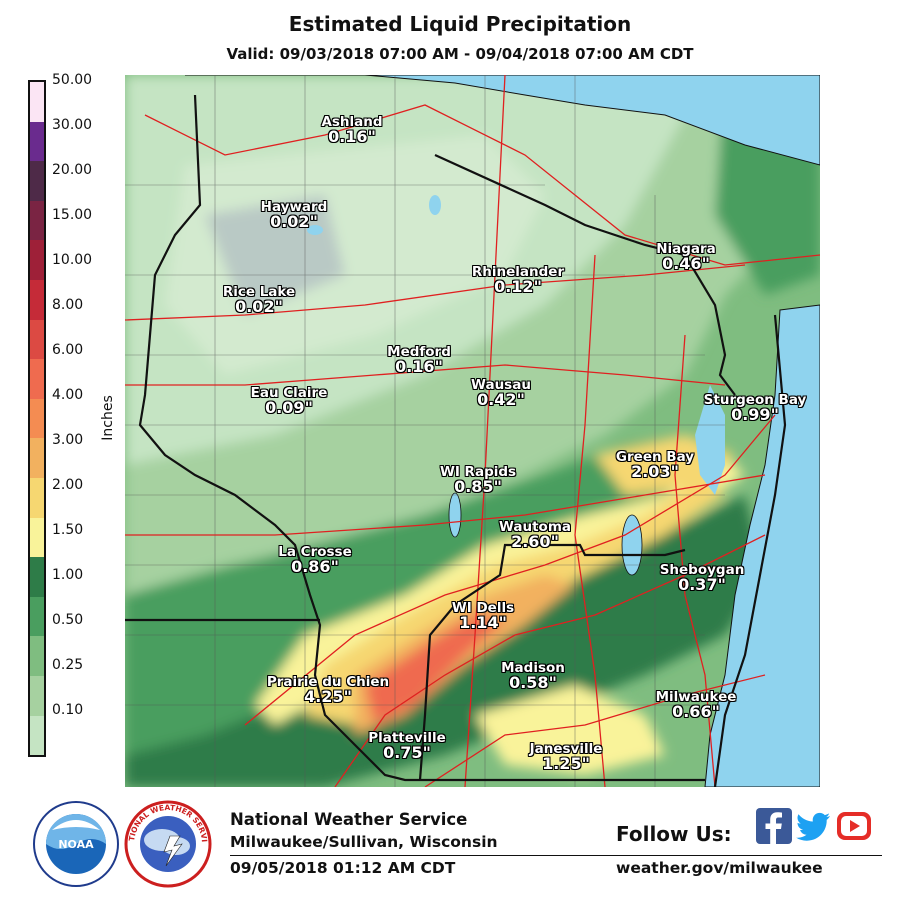  Describe the element at coordinates (352, 122) in the screenshot. I see `city-name: Ashland` at that location.